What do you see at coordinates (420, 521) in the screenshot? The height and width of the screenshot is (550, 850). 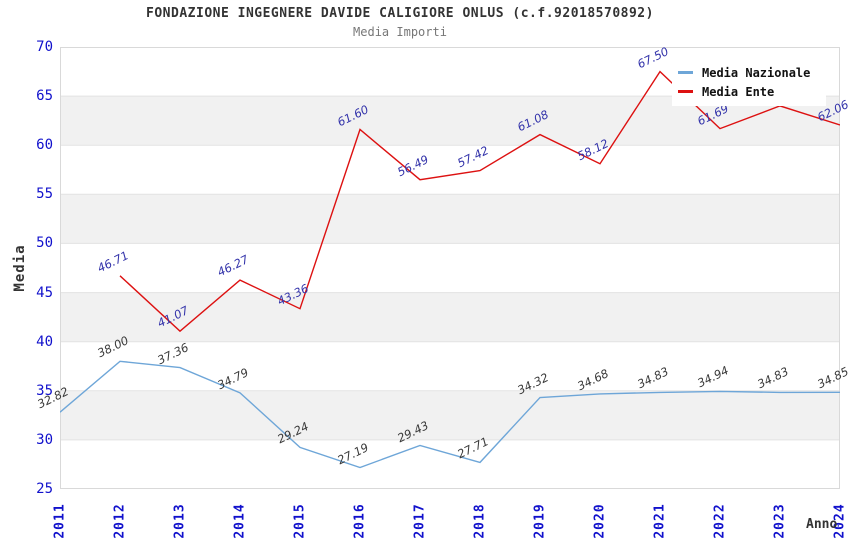 I see `x-tick-label-2017: 2017` at bounding box center [420, 521].